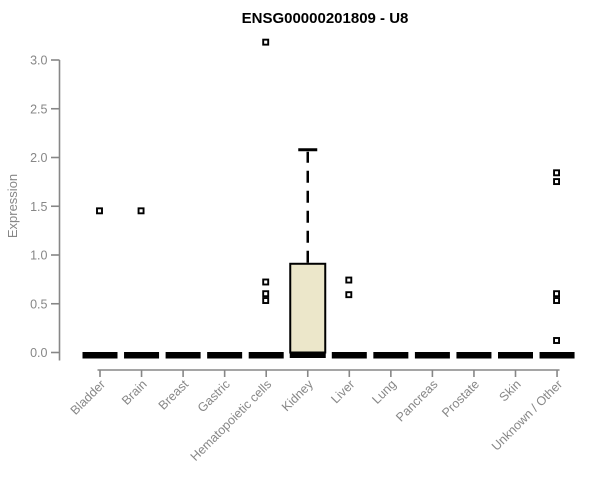  Describe the element at coordinates (416, 400) in the screenshot. I see `x-tick-label-pancreas: Pancreas` at that location.